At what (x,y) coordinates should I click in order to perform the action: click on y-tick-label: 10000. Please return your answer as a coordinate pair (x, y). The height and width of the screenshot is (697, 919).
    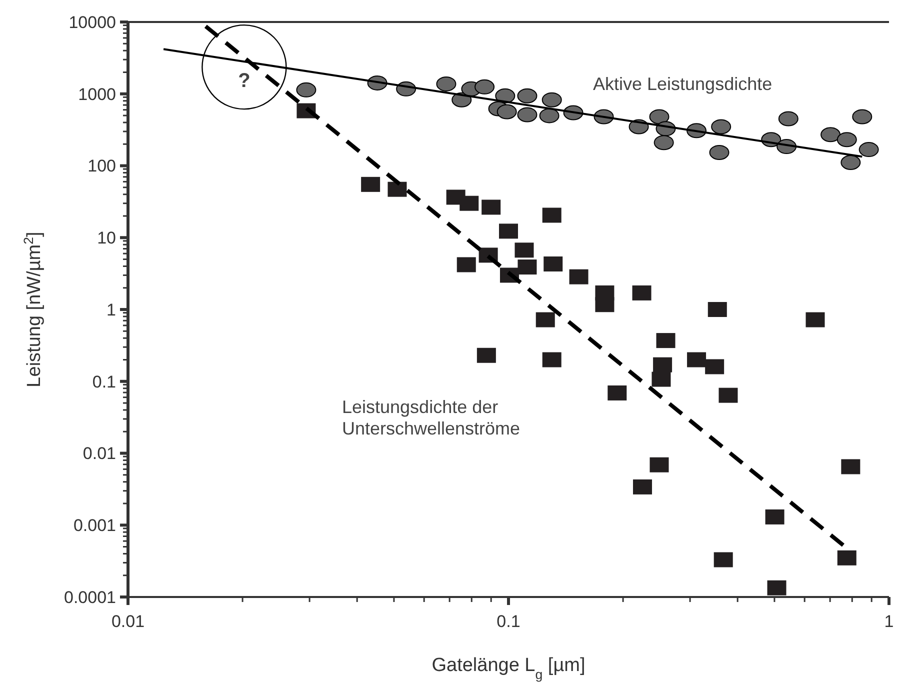
    Looking at the image, I should click on (92, 22).